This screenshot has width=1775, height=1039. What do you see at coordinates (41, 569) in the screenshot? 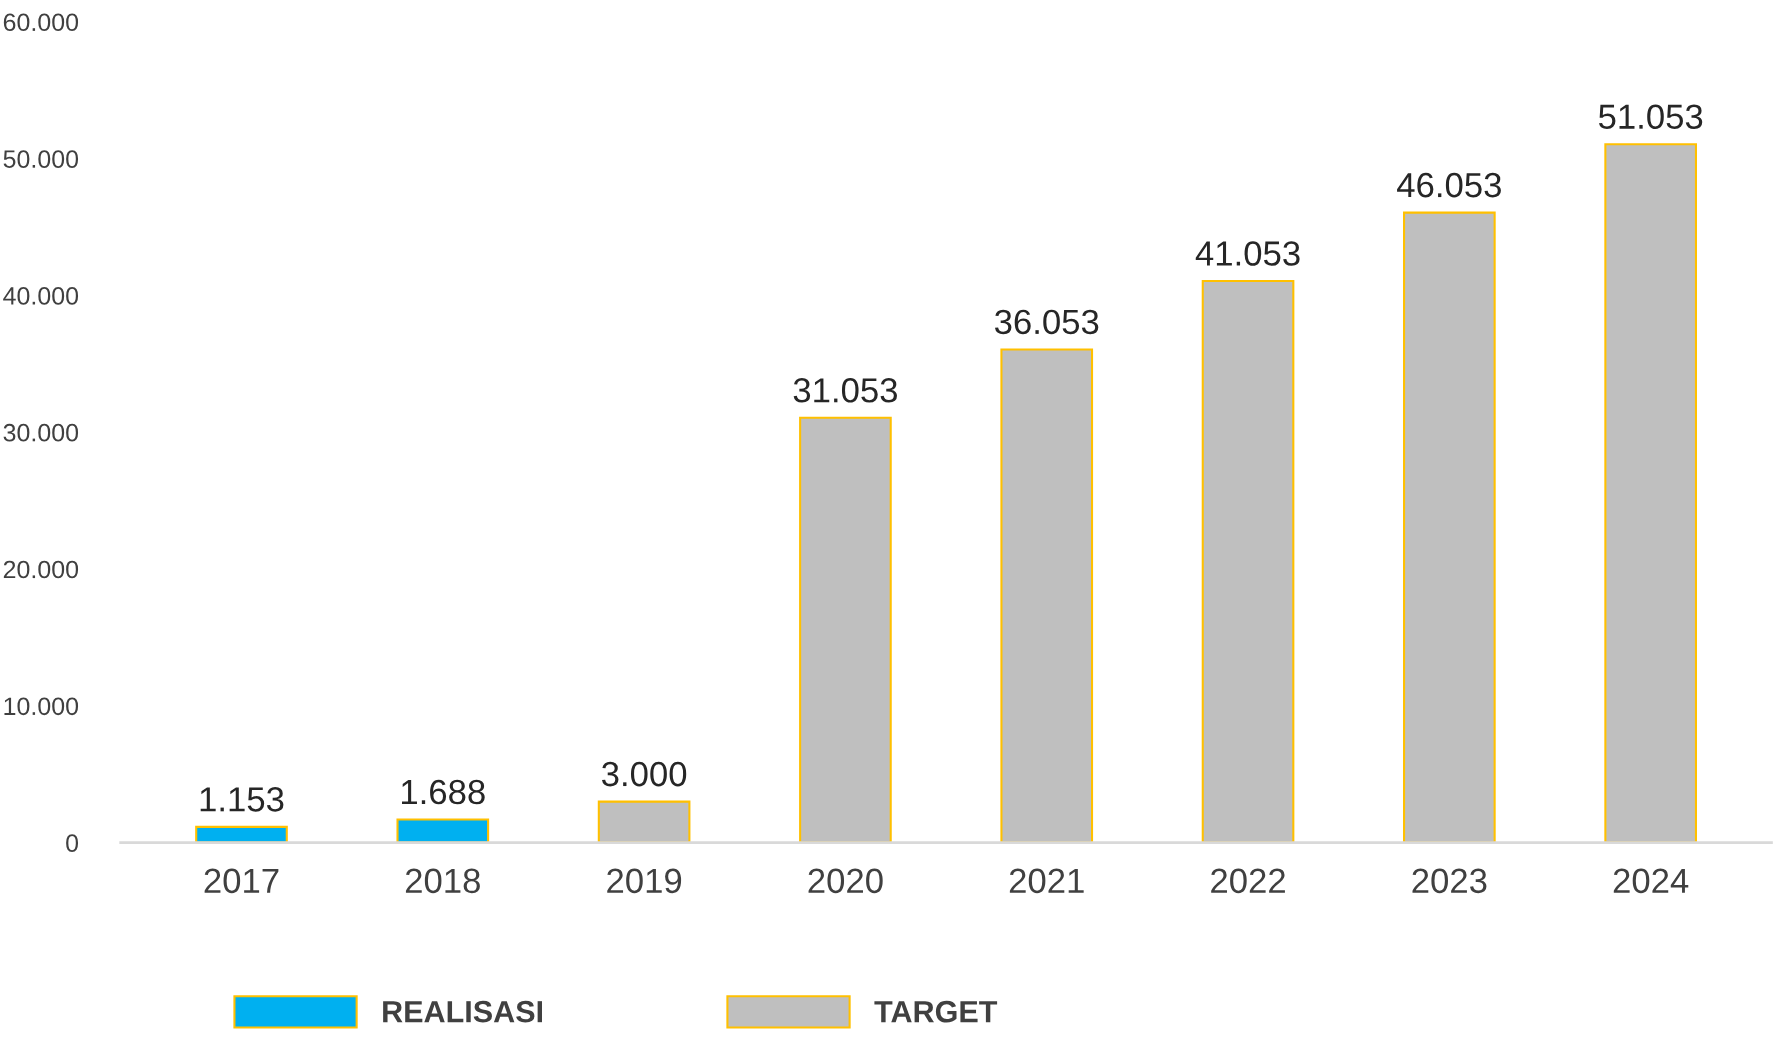
I see `y-tick-label: 20.000` at bounding box center [41, 569].